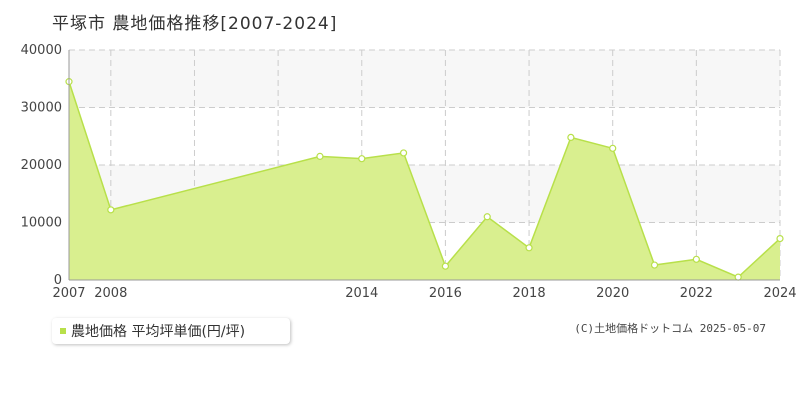  Describe the element at coordinates (58, 280) in the screenshot. I see `y-tick-label: 0` at that location.